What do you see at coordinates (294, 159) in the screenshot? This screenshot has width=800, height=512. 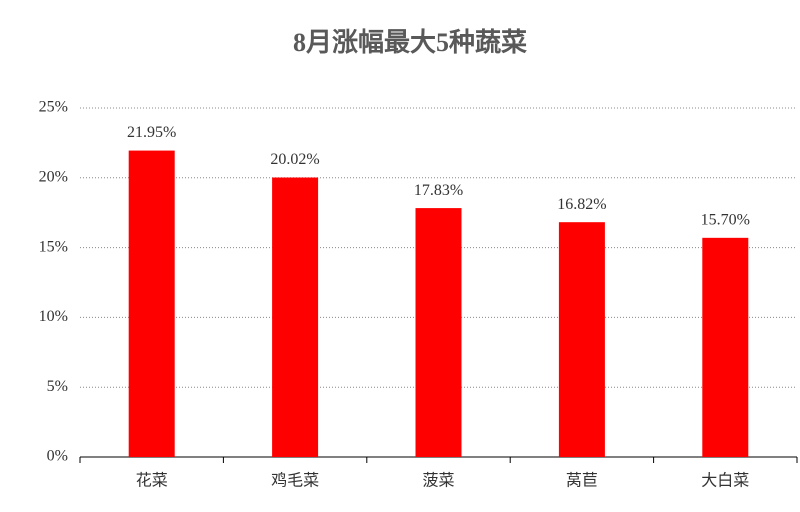 I see `value-label: 20.02%` at bounding box center [294, 159].